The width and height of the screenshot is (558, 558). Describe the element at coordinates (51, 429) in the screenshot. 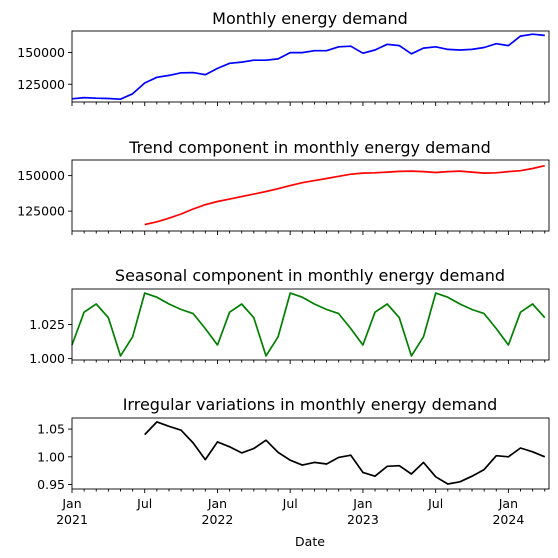

I see `y-tick-label: 1.05` at that location.